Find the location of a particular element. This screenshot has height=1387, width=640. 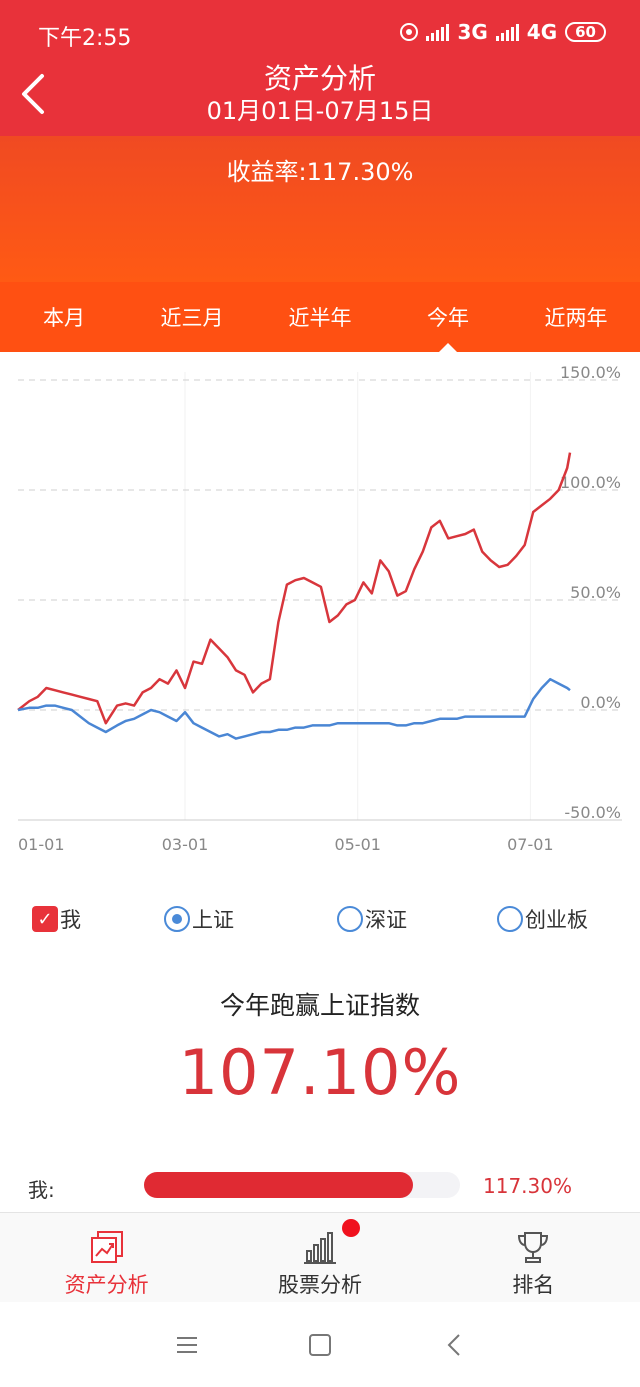

menu-icon is located at coordinates (187, 1345).